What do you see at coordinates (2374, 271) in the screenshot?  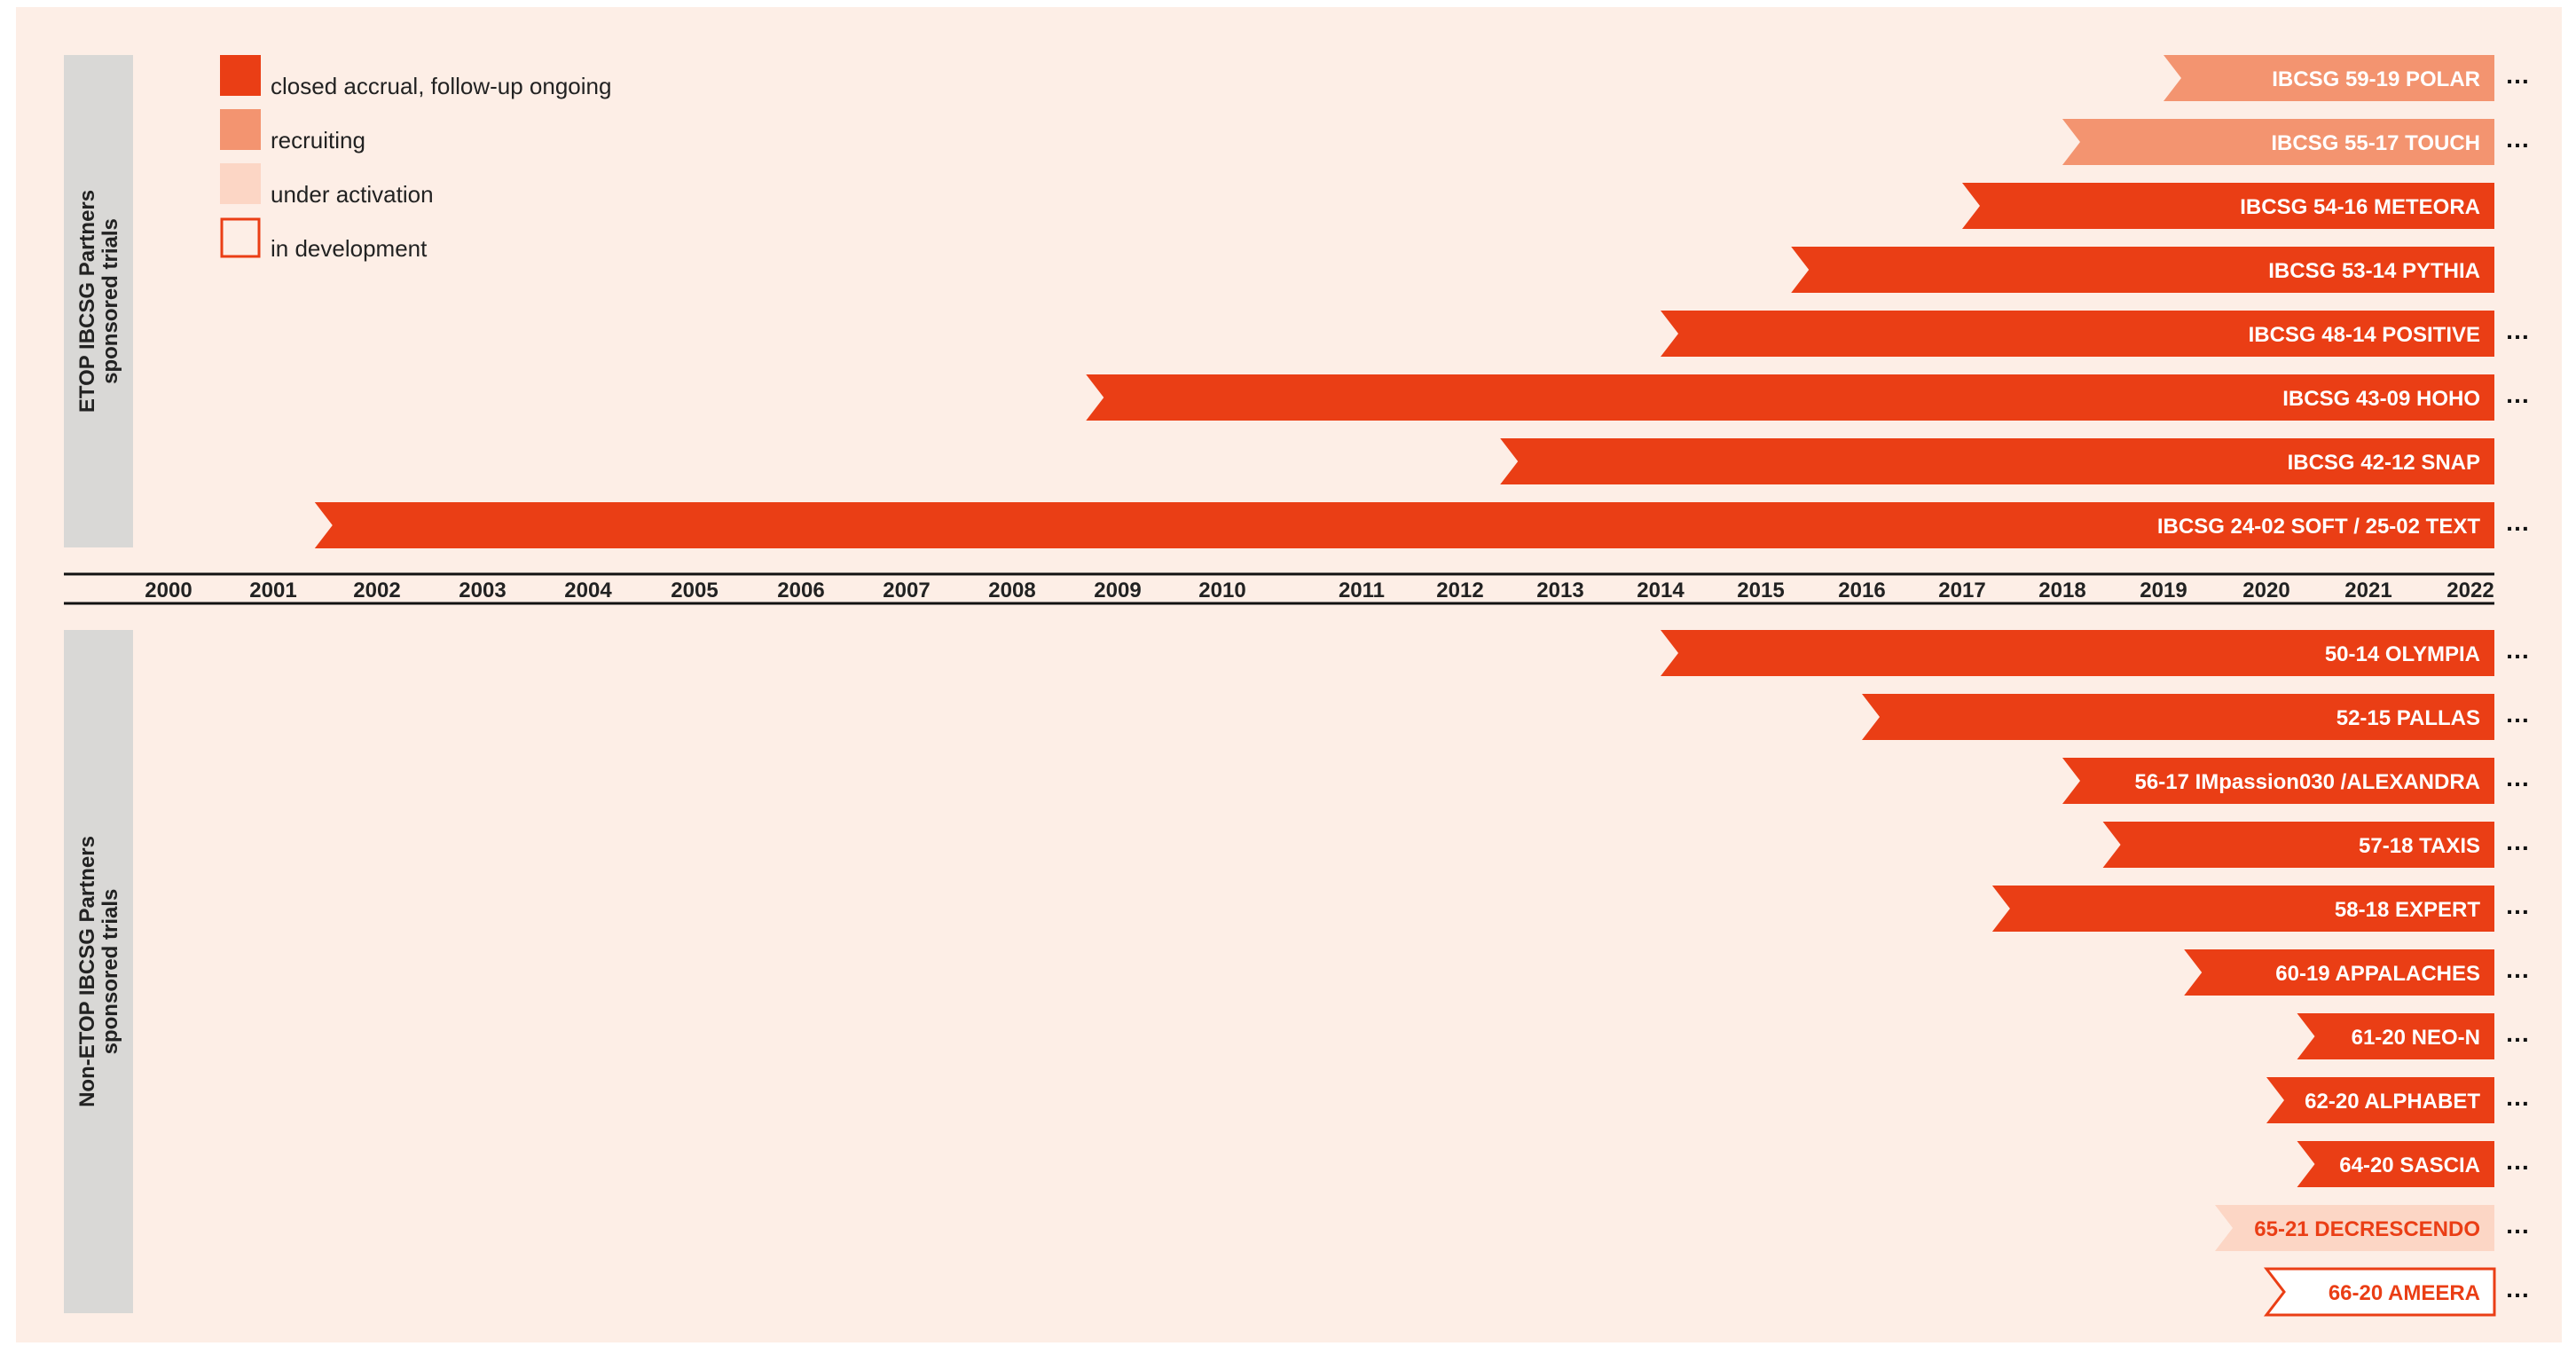 I see `trial-label: IBCSG 53-14 PYTHIA` at bounding box center [2374, 271].